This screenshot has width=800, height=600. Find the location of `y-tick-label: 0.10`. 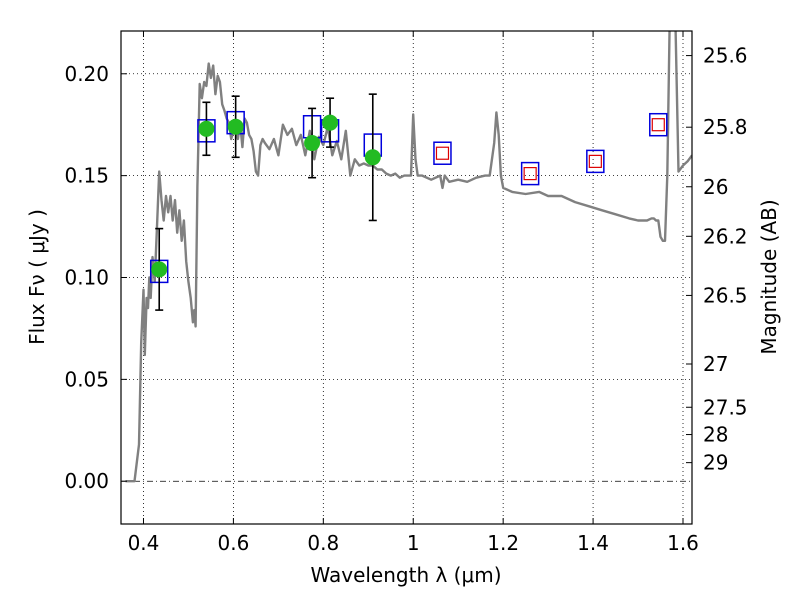

y-tick-label: 0.10 is located at coordinates (86, 278).